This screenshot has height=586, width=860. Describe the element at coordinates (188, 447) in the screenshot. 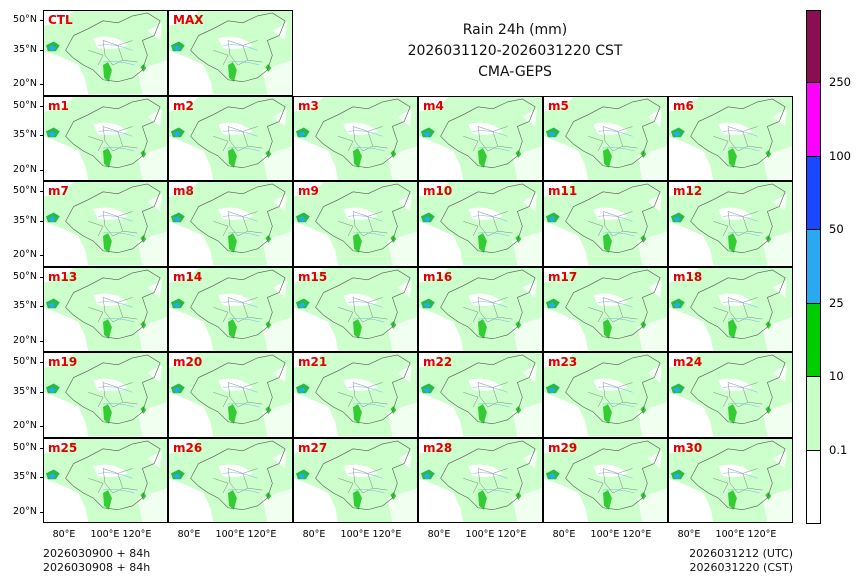

I see `panel-label: m26` at that location.